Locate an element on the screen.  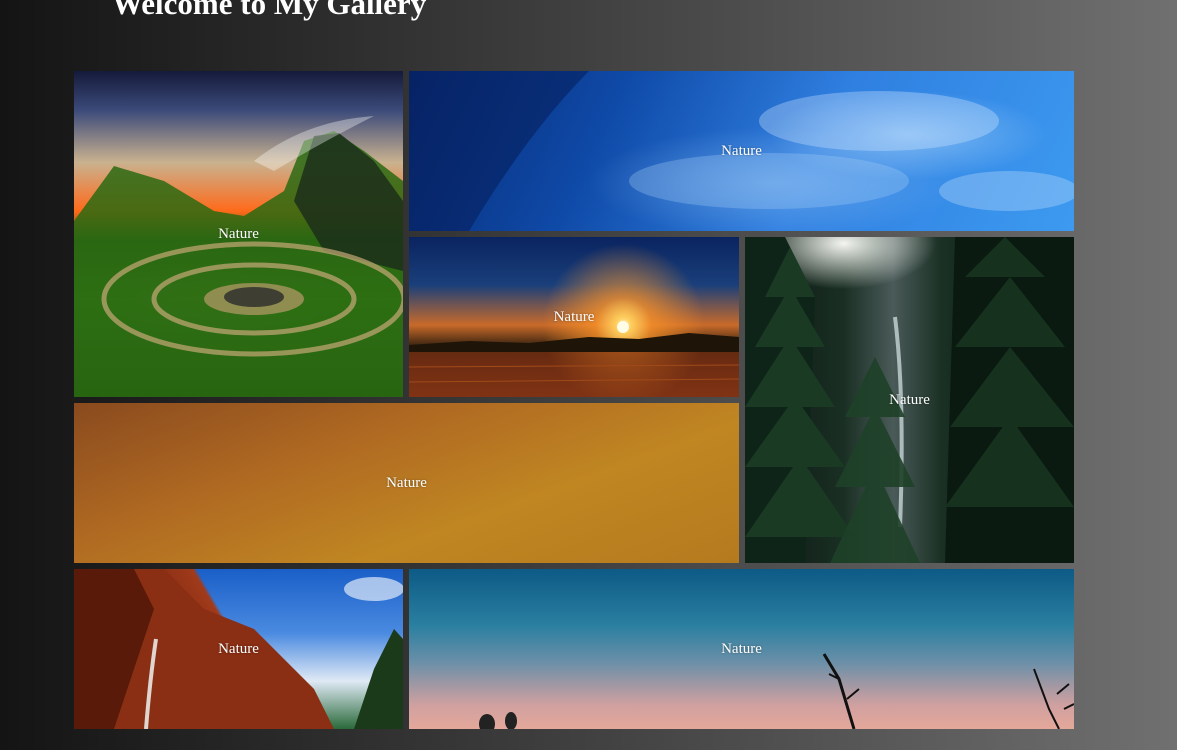
gallery-tile-3: Nature is located at coordinates (574, 317).